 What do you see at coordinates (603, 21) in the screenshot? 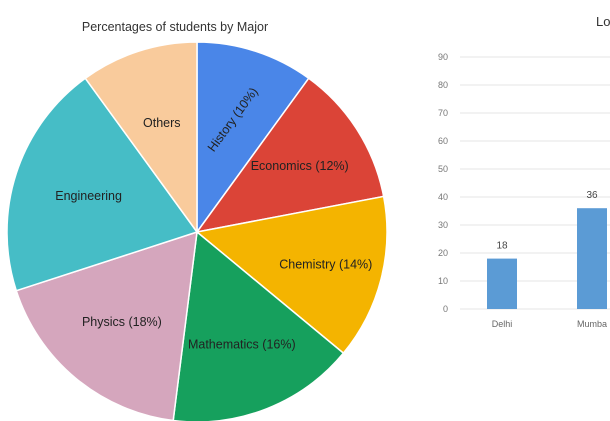
I see `bar-chart-title: Lo` at bounding box center [603, 21].